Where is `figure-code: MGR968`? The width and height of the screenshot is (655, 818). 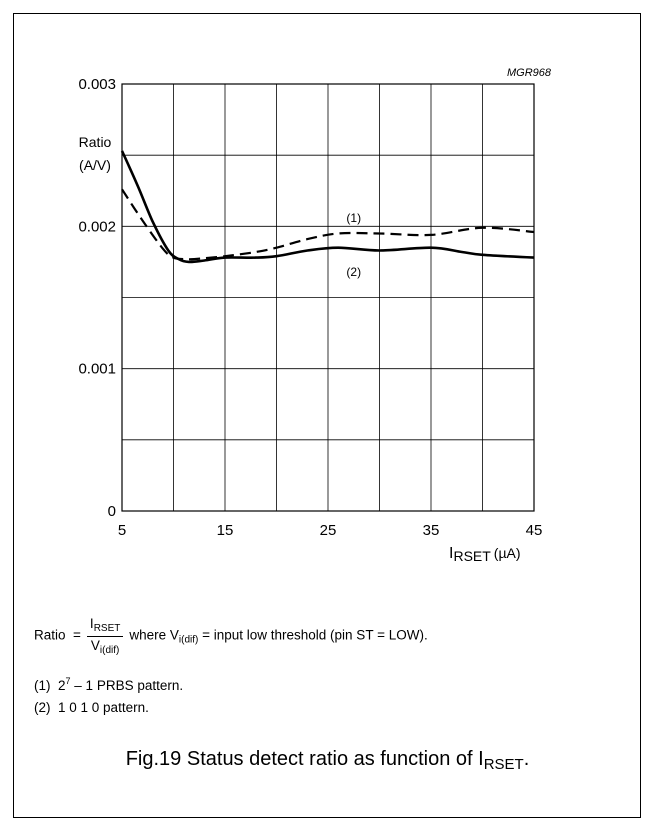 figure-code: MGR968 is located at coordinates (529, 73).